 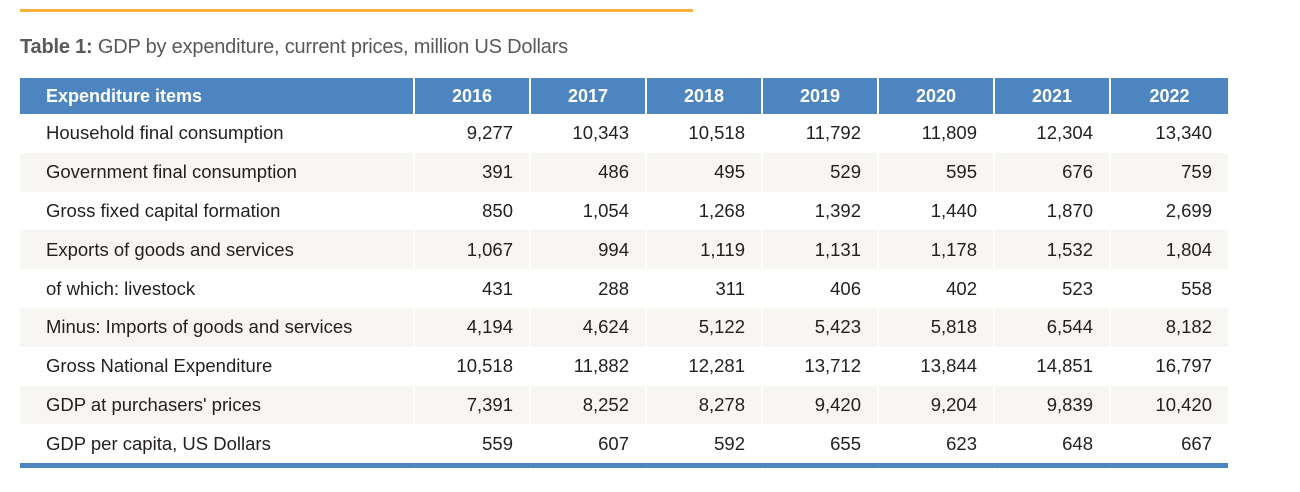 I want to click on table-bottom-rule, so click(x=624, y=466).